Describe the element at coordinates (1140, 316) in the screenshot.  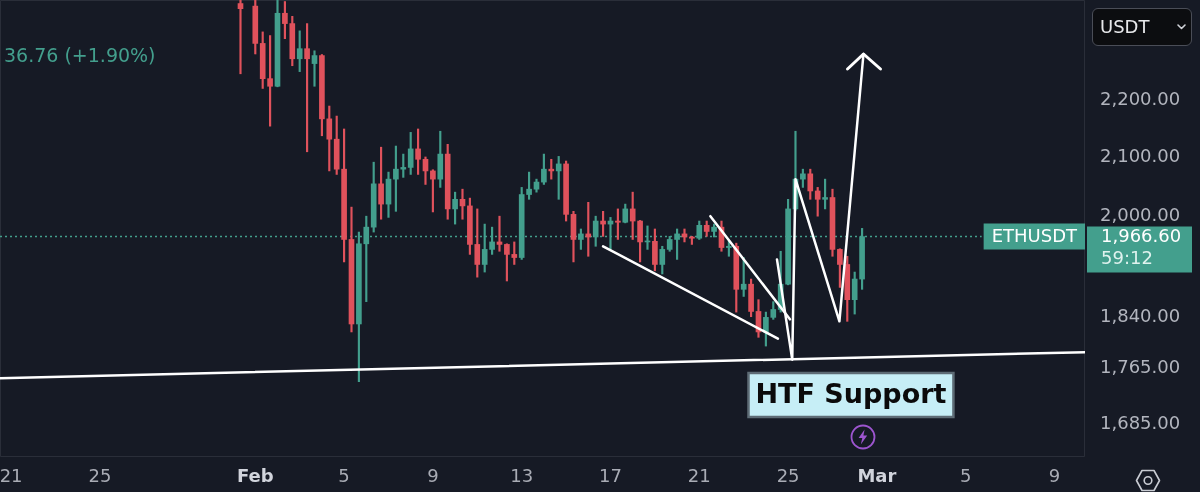
I see `y-tick-label: 1,840.00` at that location.